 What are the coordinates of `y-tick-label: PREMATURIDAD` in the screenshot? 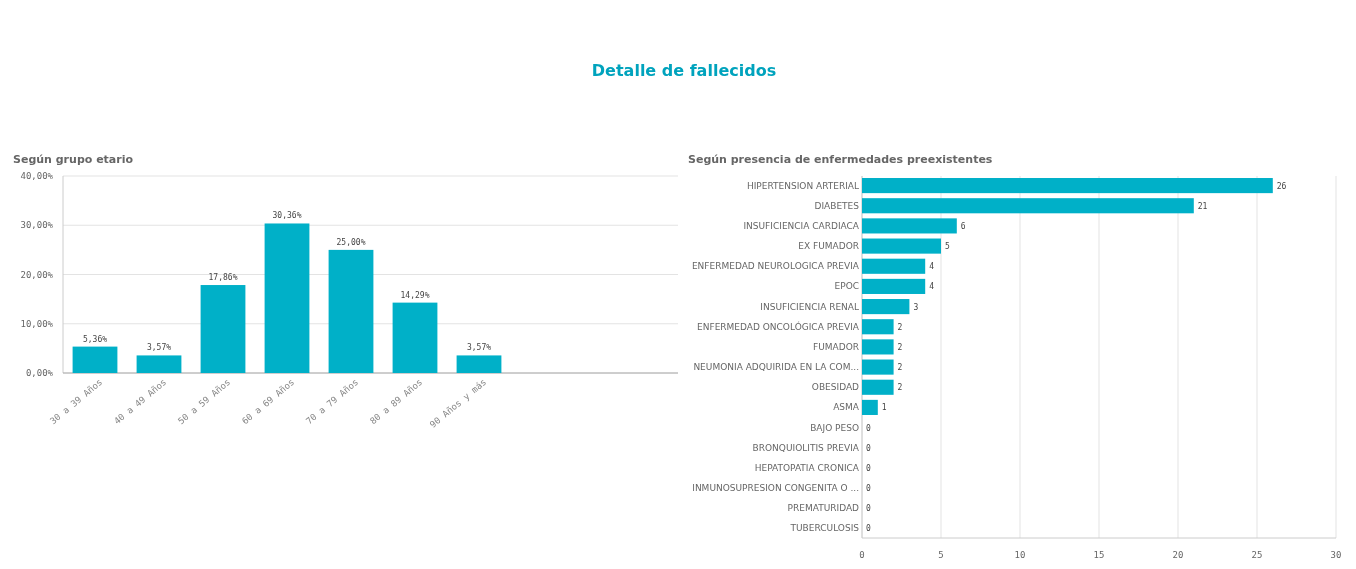 It's located at (823, 508).